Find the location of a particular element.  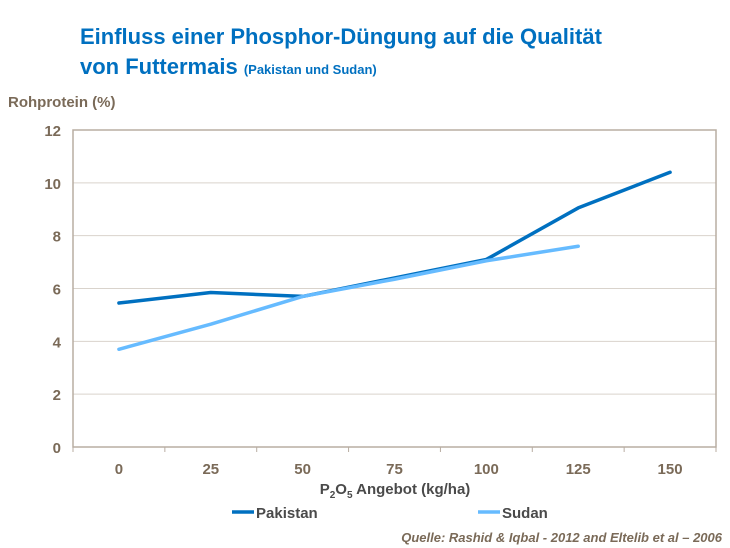

y-axis-label: Rohprotein (%) is located at coordinates (62, 102).